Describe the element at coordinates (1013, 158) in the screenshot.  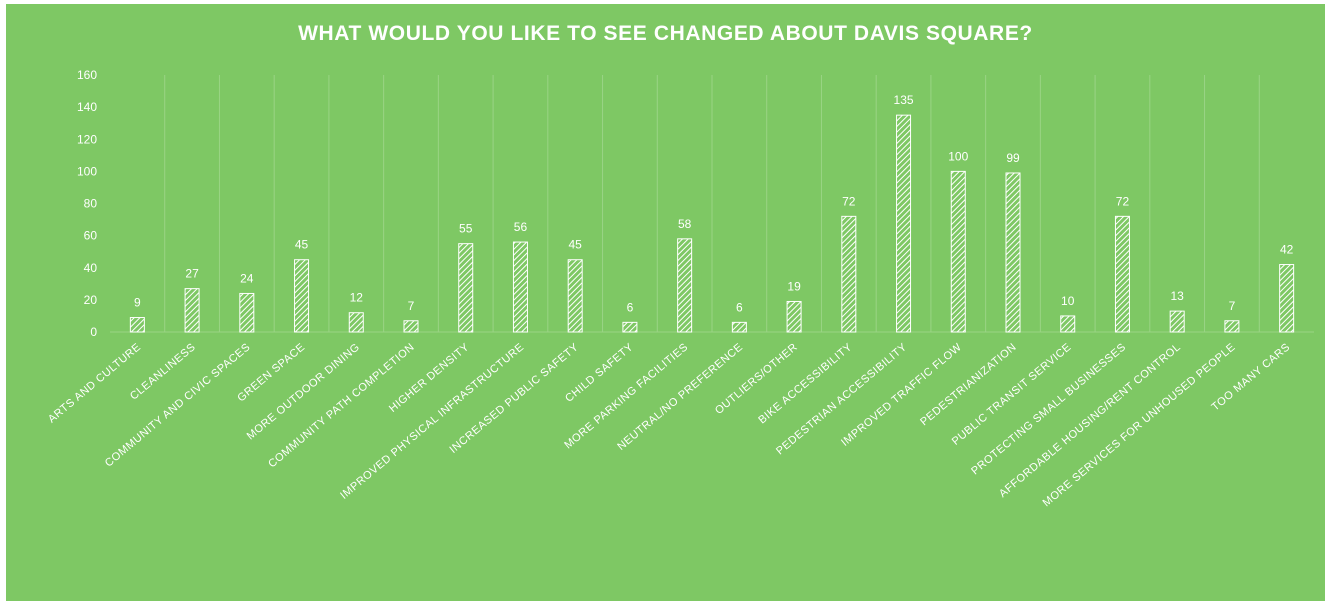
I see `data-label: 99` at that location.